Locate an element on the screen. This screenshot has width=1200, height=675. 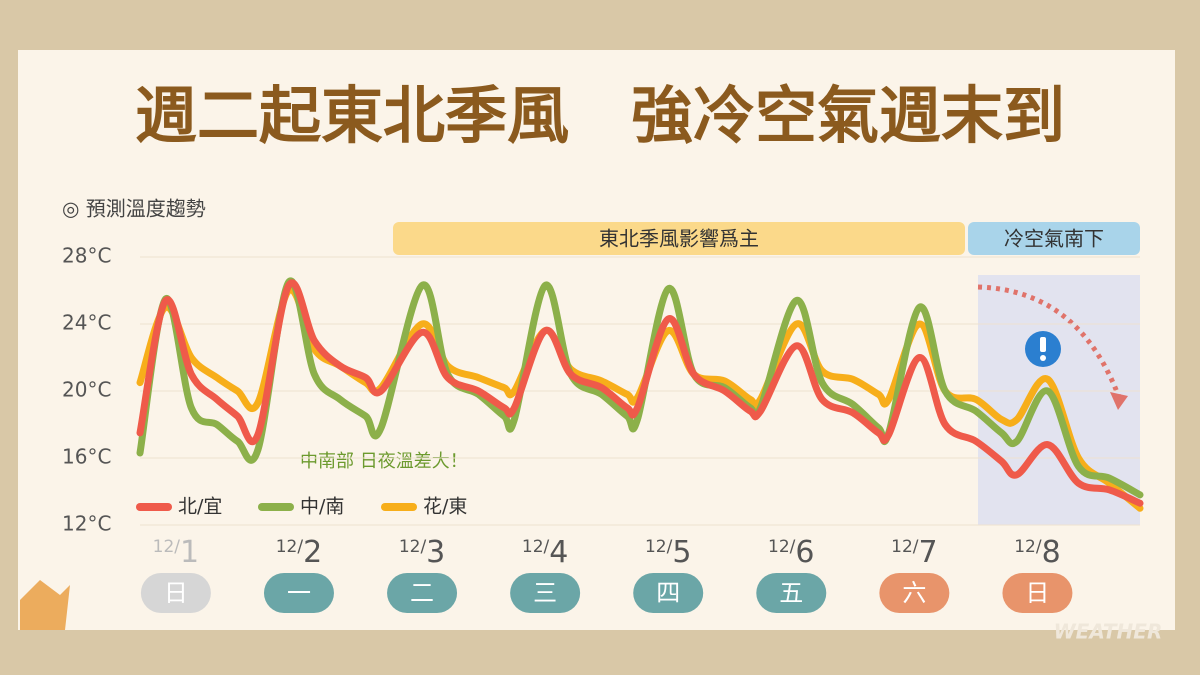
x-tick-label: 12/6 is located at coordinates (791, 552).